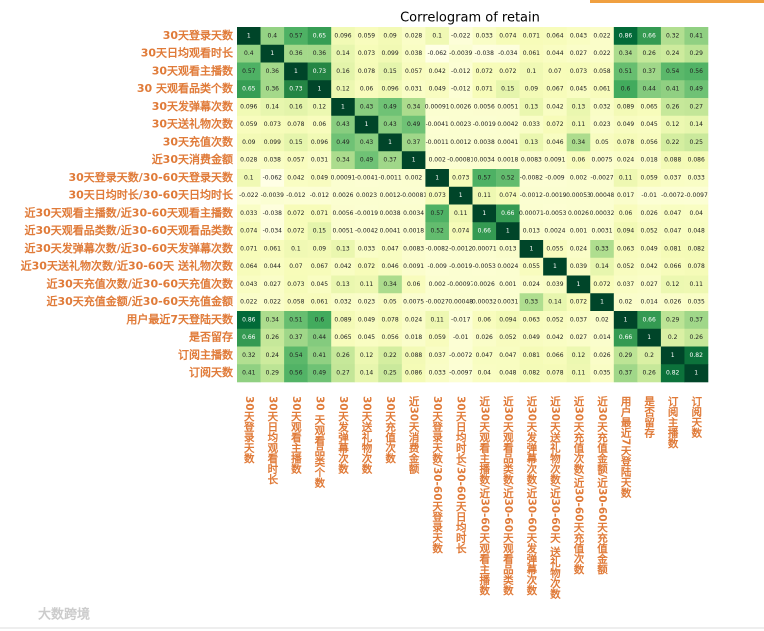 This screenshot has width=764, height=631. I want to click on chart-title: Correlogram of retain, so click(470, 18).